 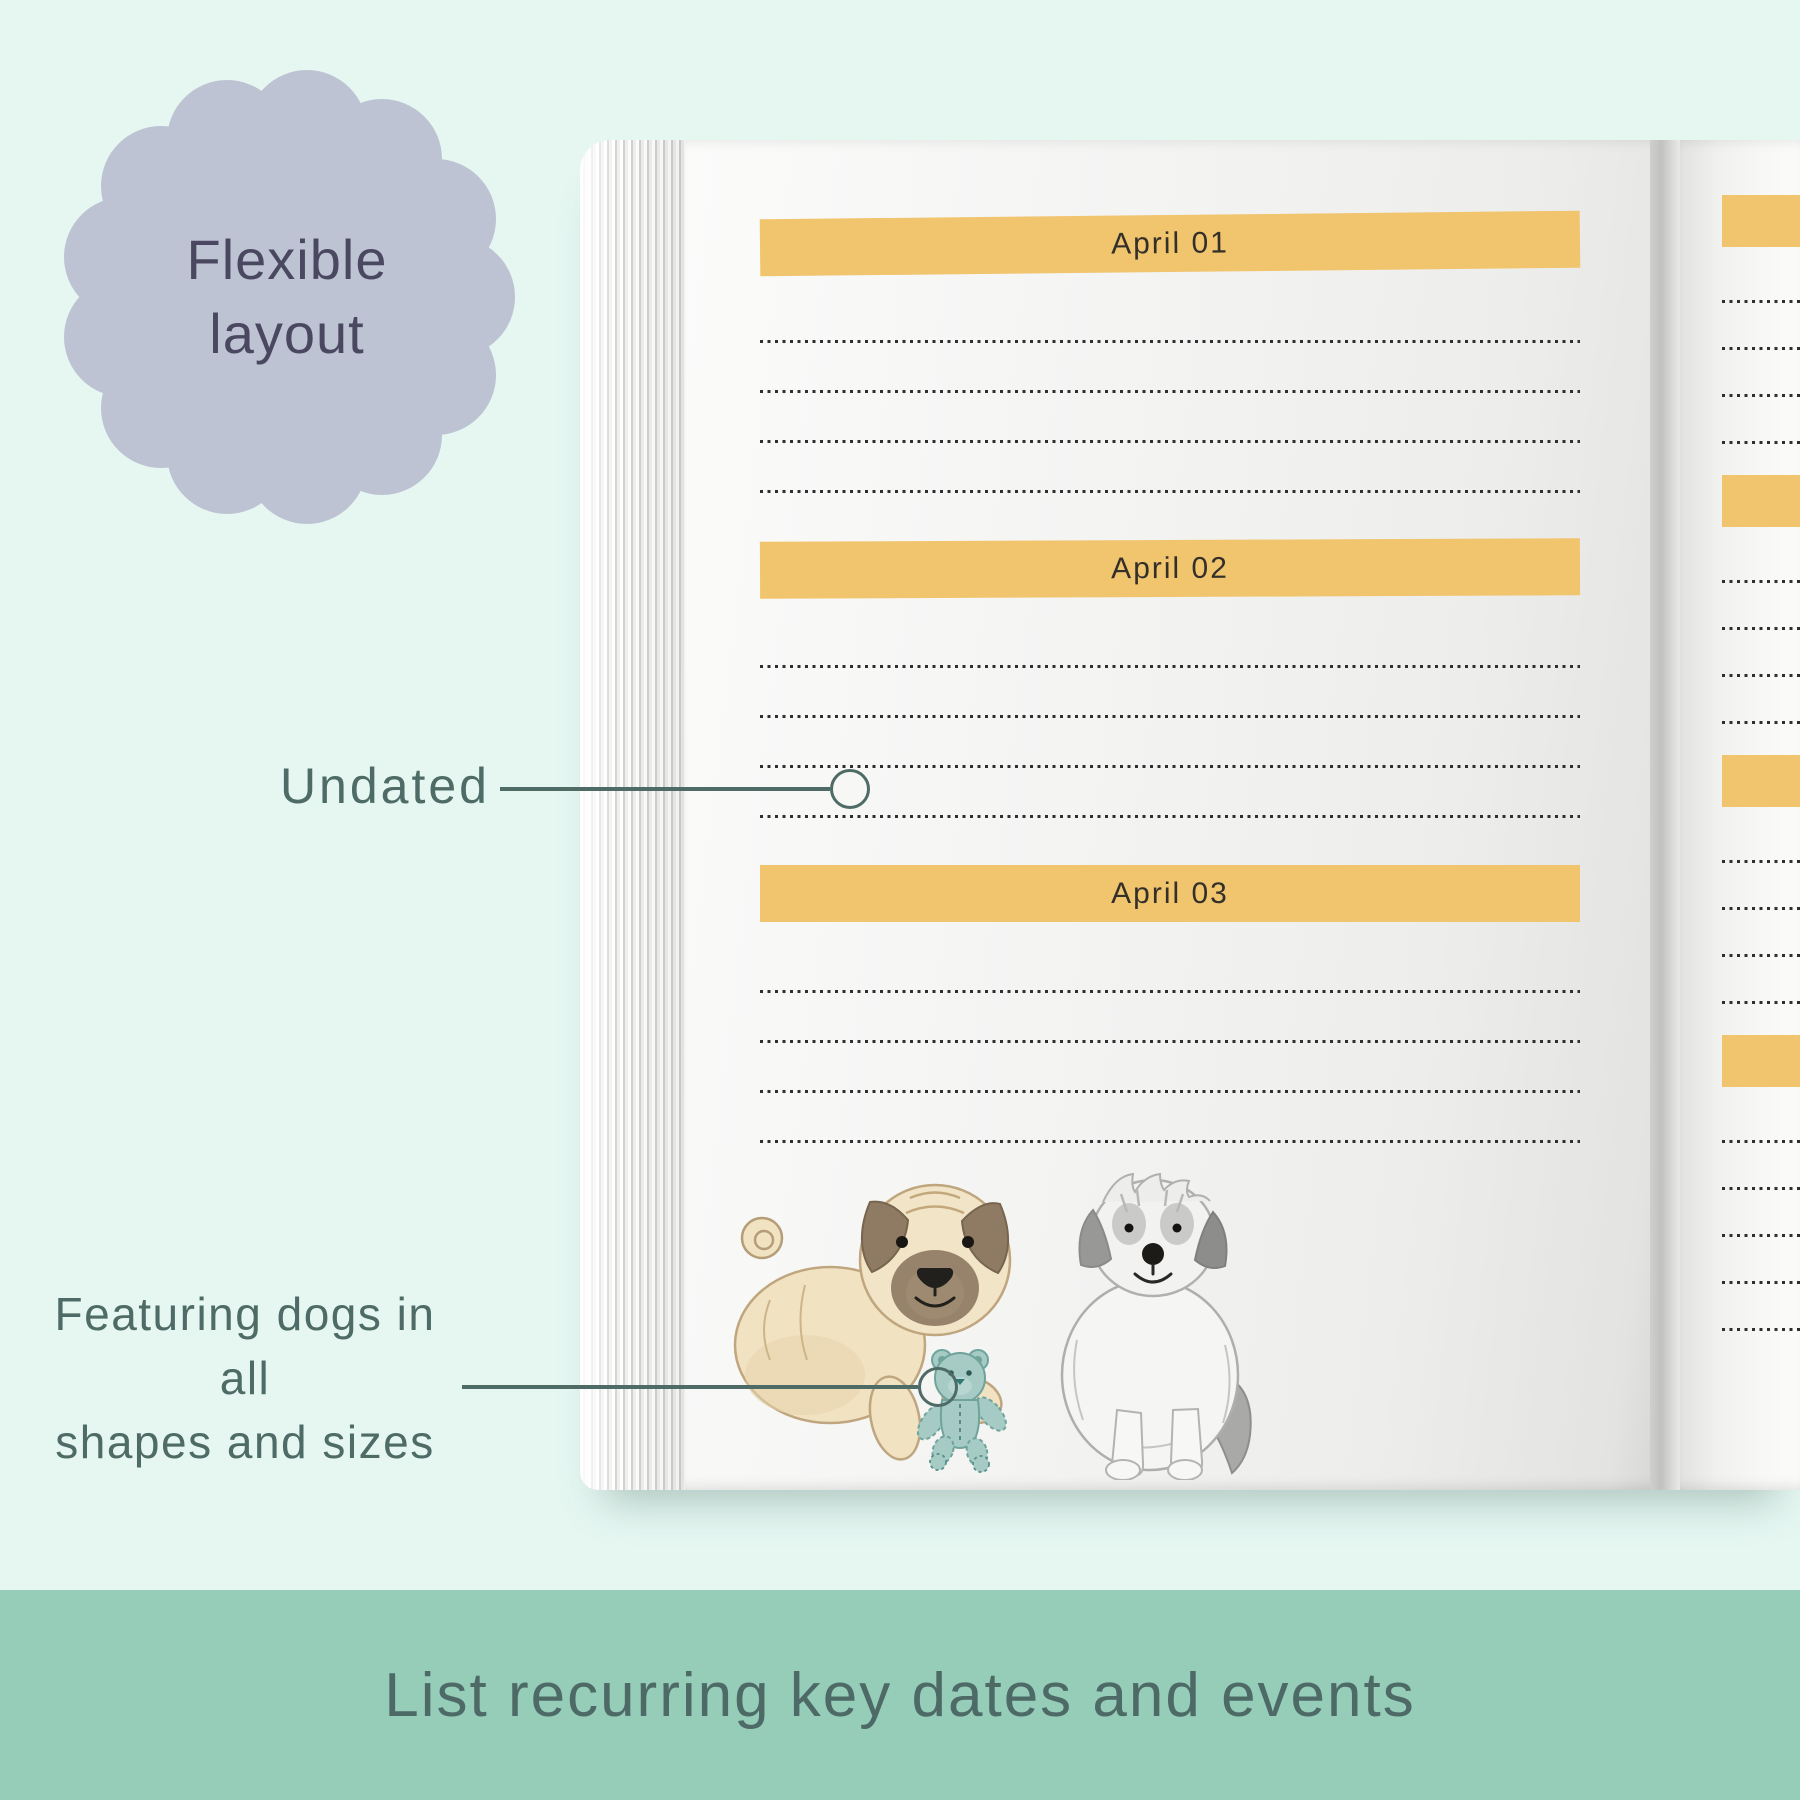 I want to click on featuring-dogs-line-1: Featuring dogs in all, so click(x=245, y=1346).